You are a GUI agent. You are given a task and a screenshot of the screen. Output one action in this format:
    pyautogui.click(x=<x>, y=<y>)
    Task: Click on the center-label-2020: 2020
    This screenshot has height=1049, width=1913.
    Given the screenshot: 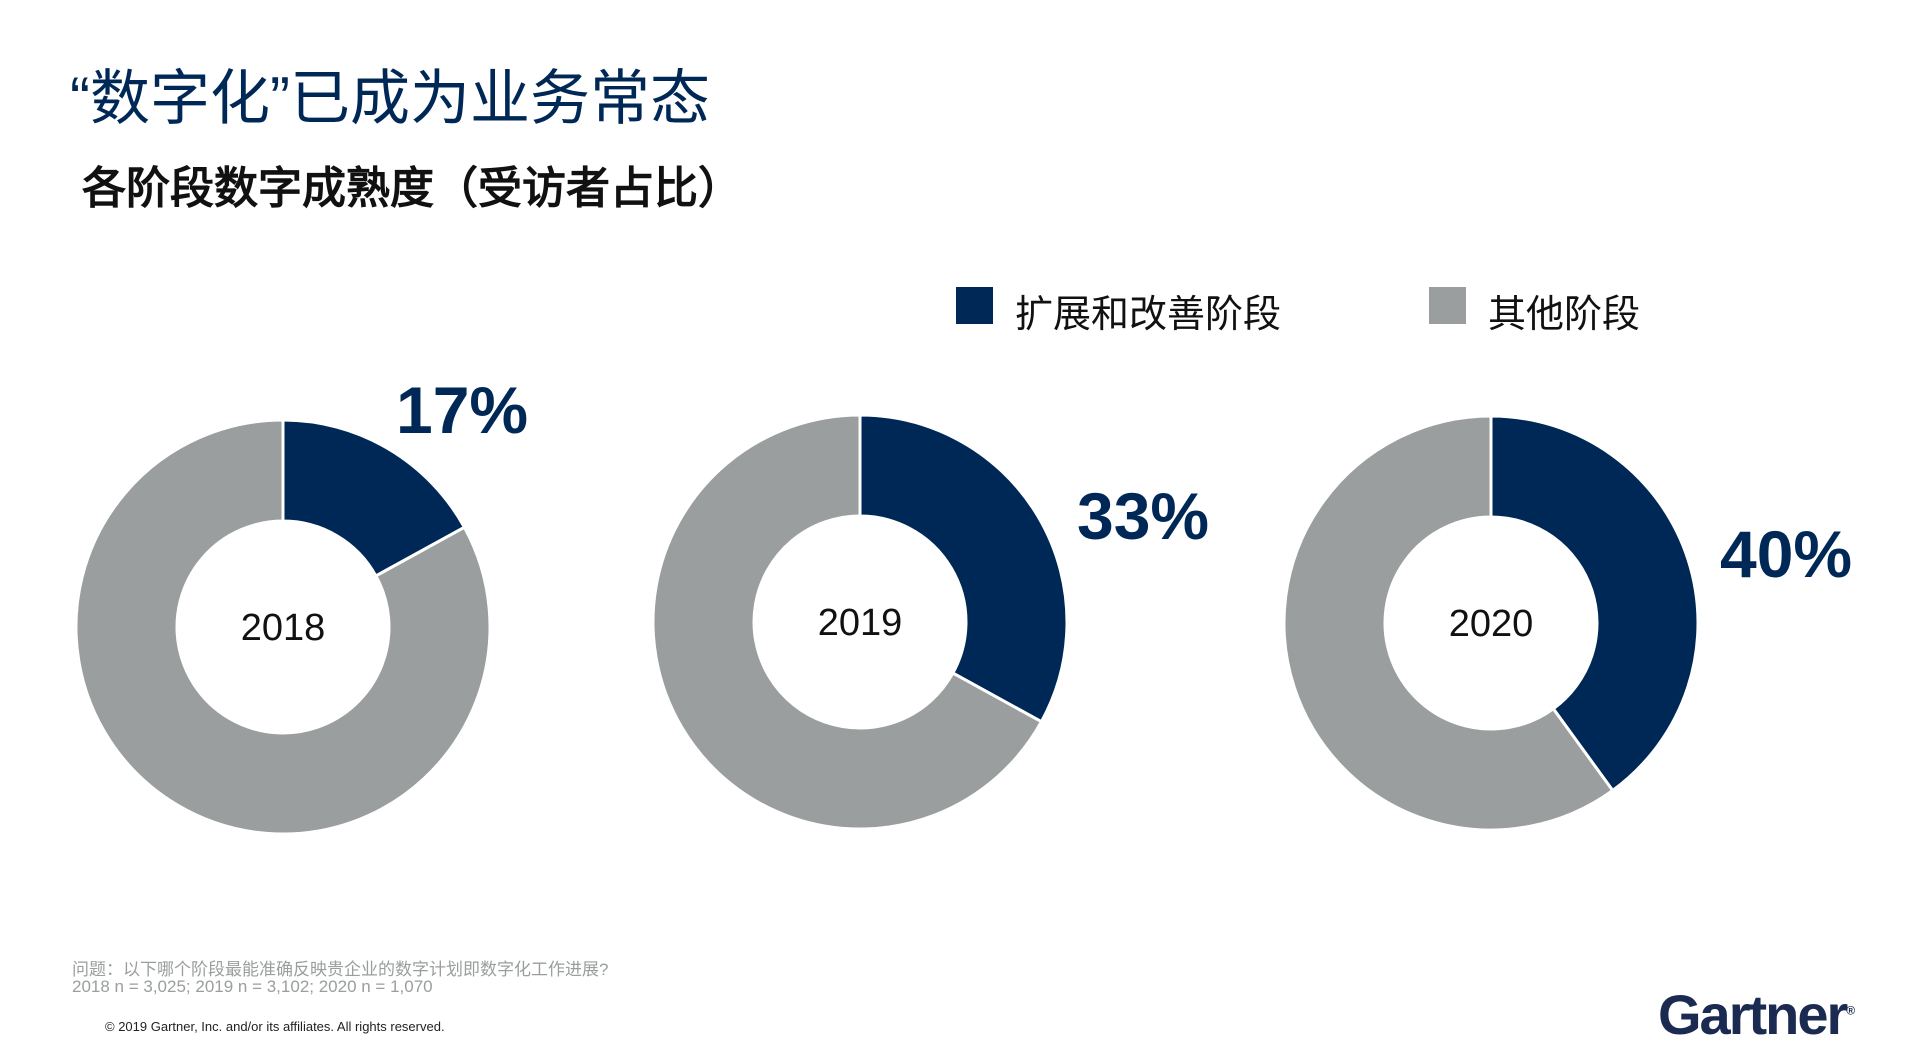 What is the action you would take?
    pyautogui.click(x=1491, y=624)
    